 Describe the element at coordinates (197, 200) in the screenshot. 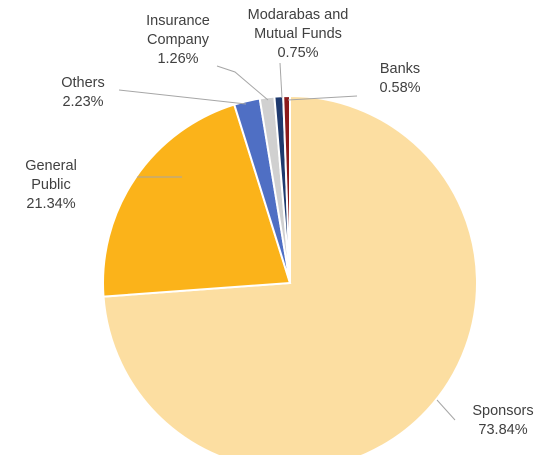

I see `pie-slice-general-public` at that location.